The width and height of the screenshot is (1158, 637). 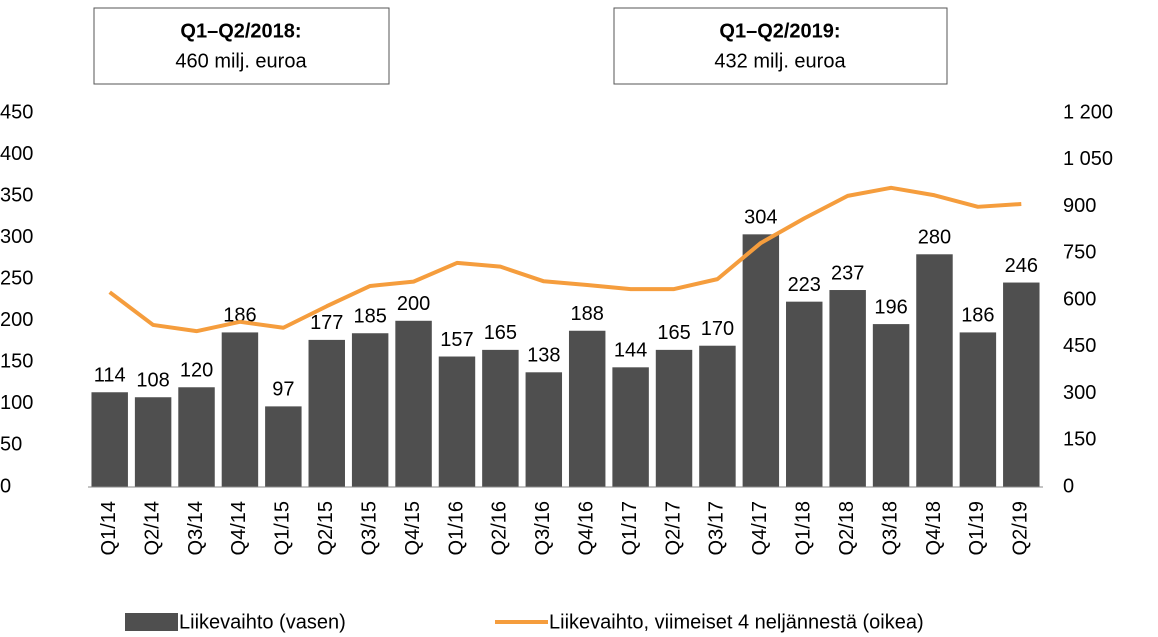 What do you see at coordinates (673, 528) in the screenshot?
I see `x-tick-label: Q2/17` at bounding box center [673, 528].